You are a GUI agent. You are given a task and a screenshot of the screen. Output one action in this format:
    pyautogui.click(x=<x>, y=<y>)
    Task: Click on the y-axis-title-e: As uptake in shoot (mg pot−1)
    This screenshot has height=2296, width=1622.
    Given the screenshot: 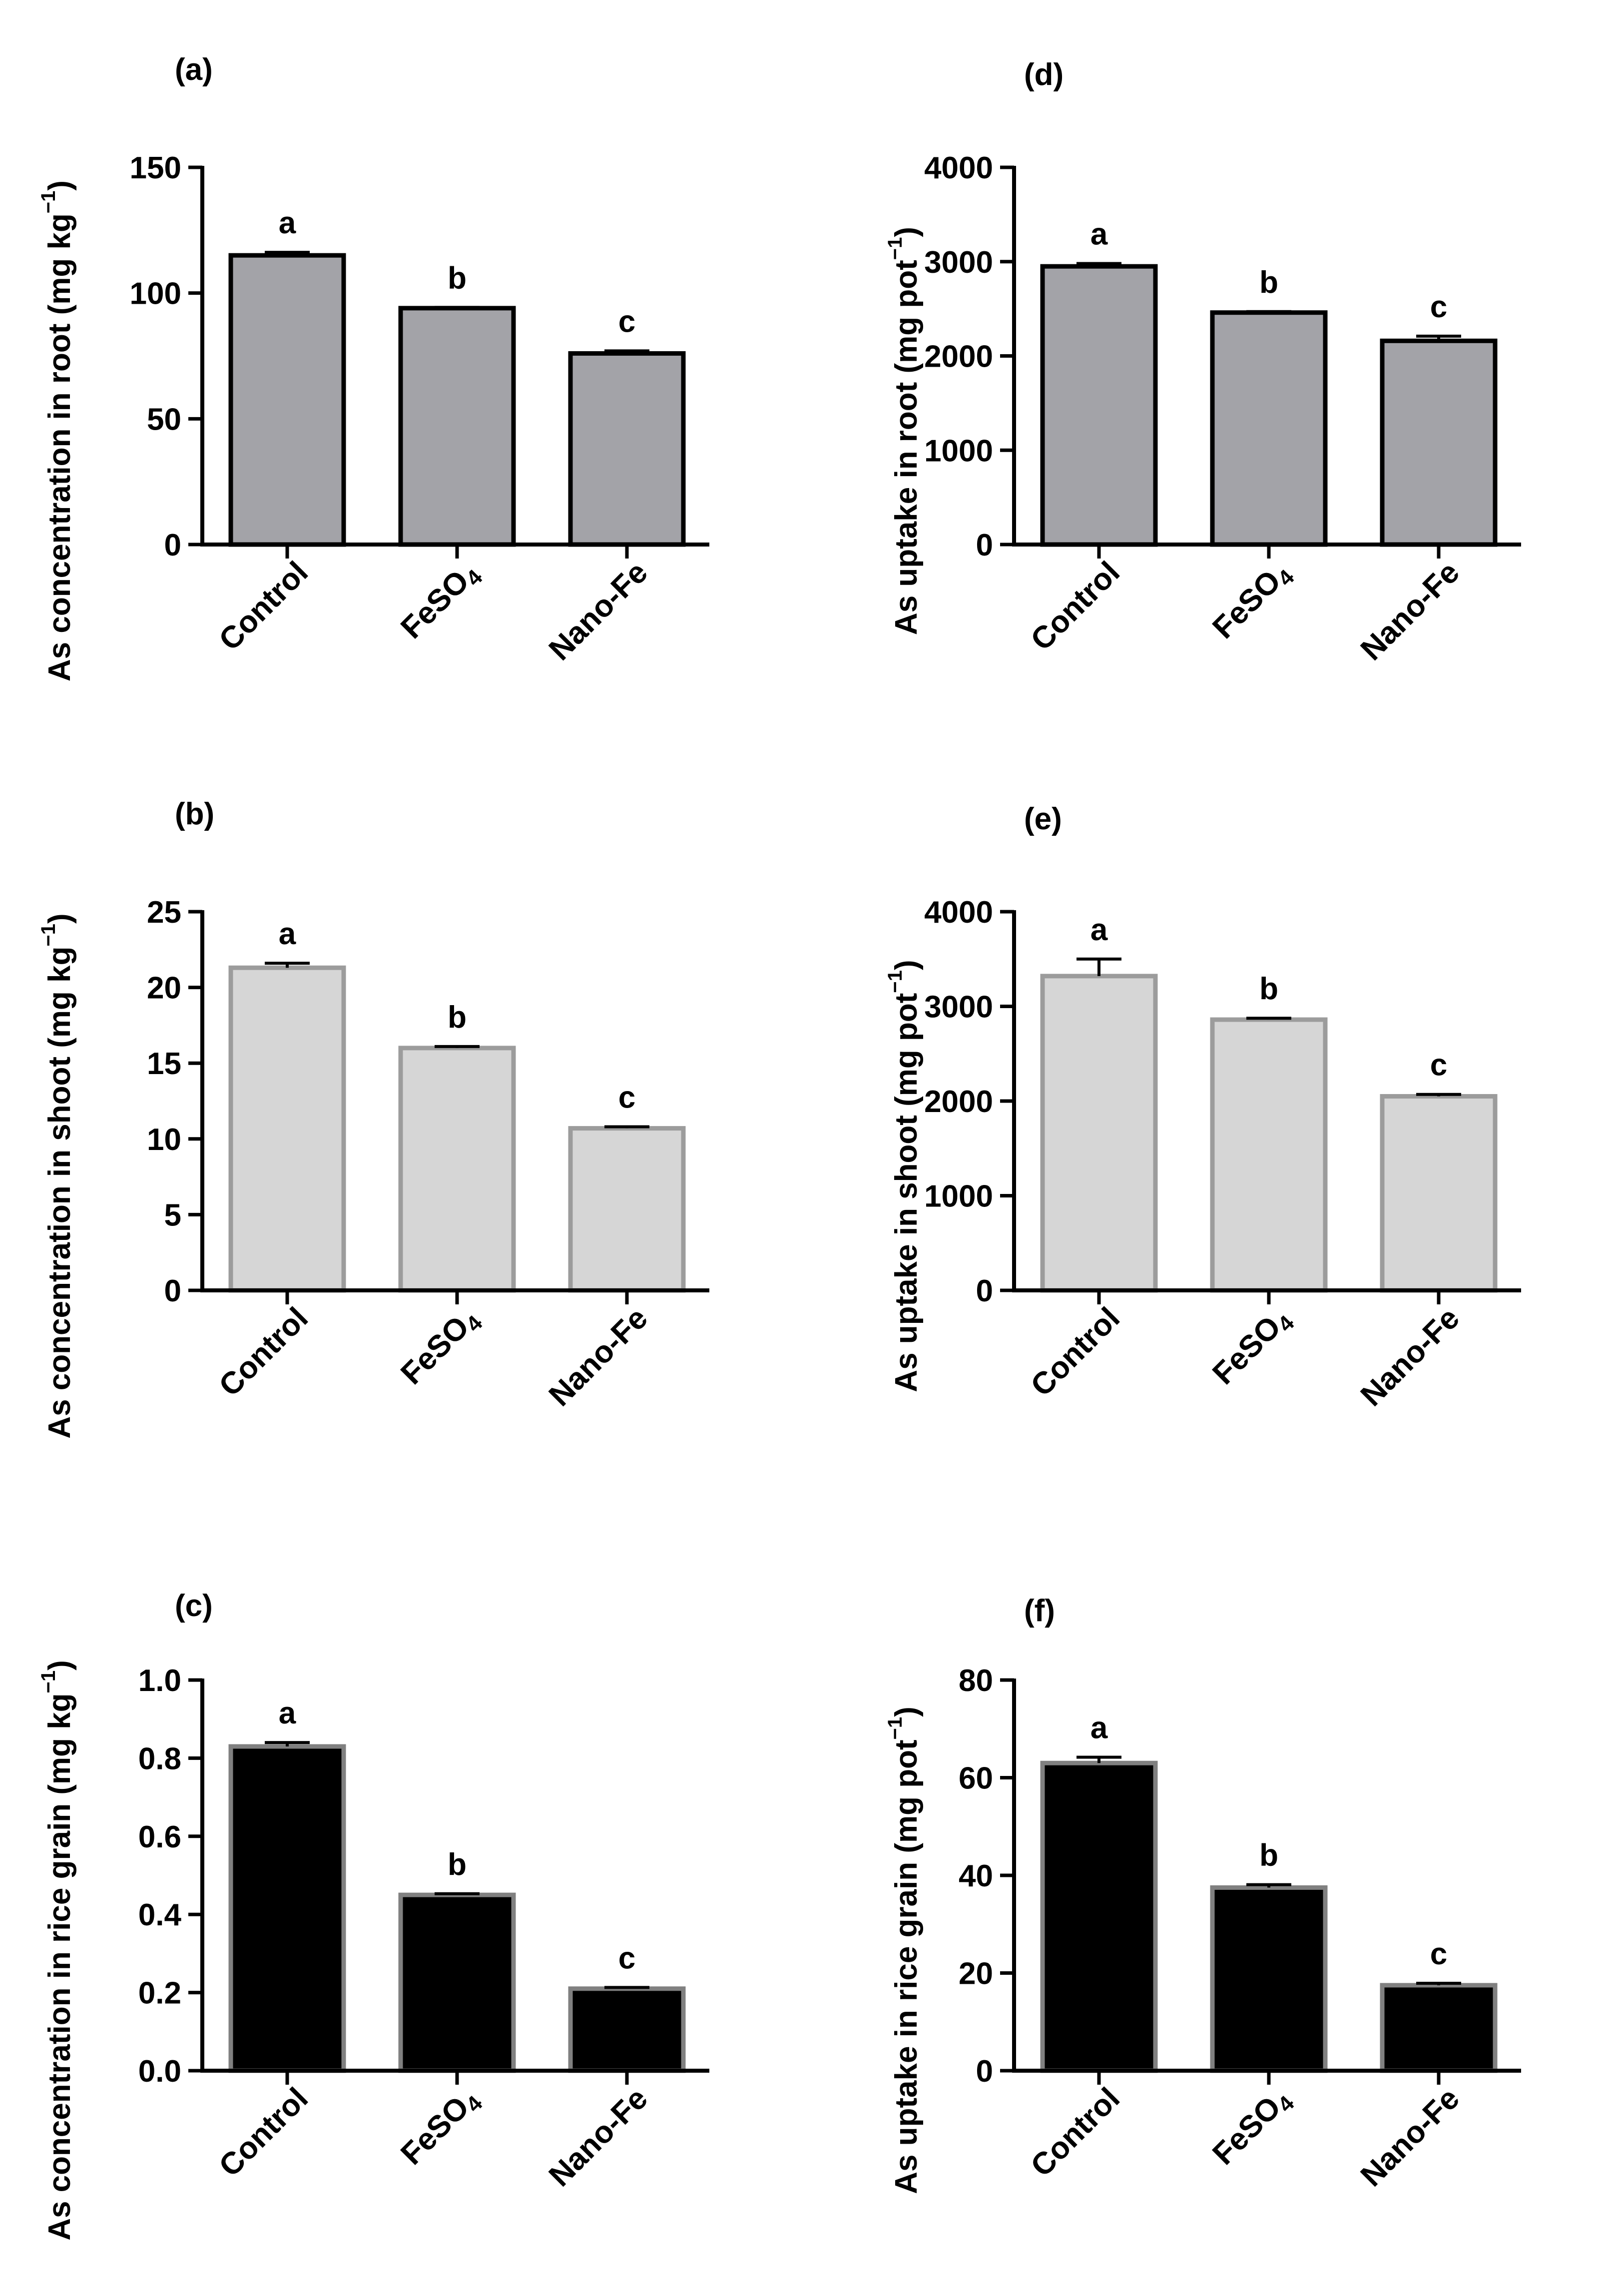 What is the action you would take?
    pyautogui.click(x=904, y=1176)
    